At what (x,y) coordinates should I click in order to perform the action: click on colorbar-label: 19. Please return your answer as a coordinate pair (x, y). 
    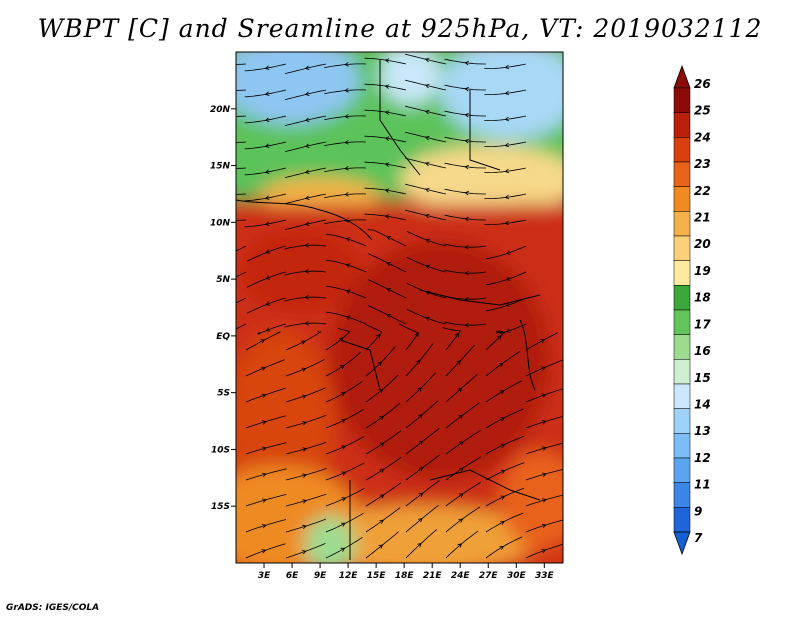
    Looking at the image, I should click on (702, 271).